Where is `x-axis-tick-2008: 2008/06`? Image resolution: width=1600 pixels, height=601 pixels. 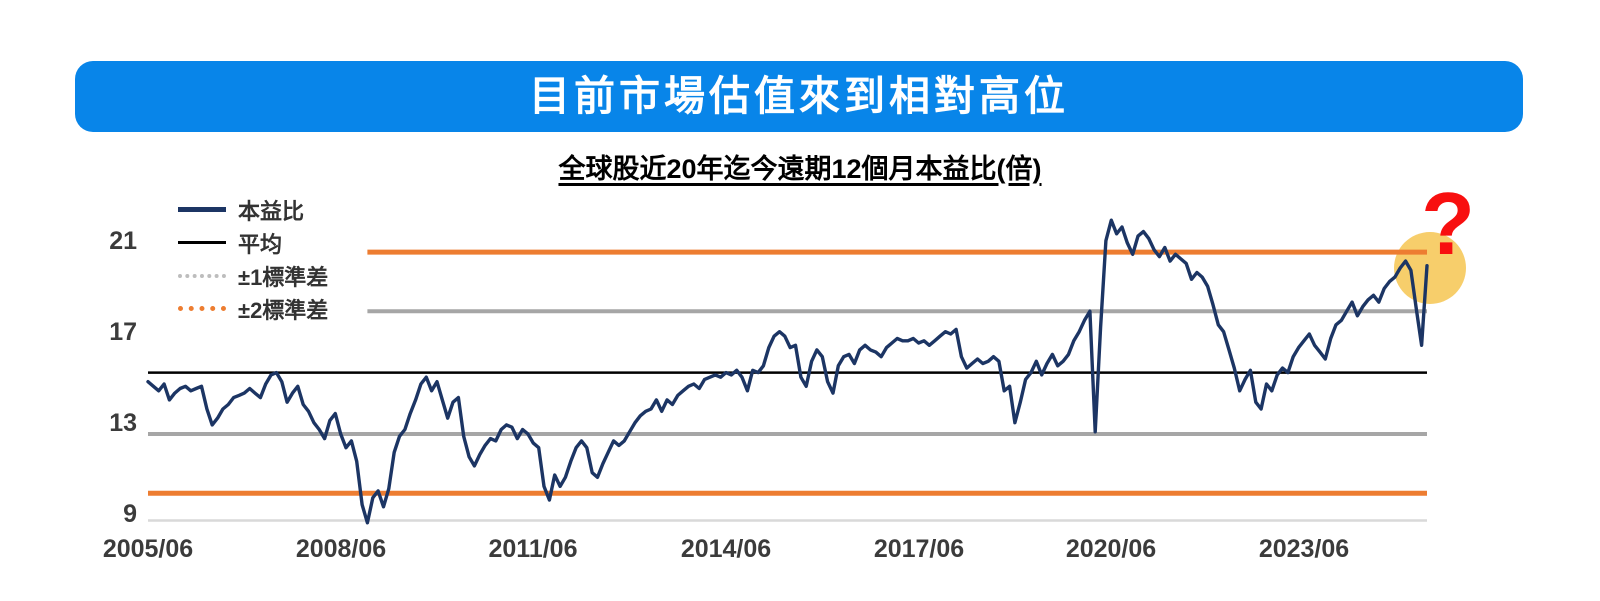 x-axis-tick-2008: 2008/06 is located at coordinates (341, 549).